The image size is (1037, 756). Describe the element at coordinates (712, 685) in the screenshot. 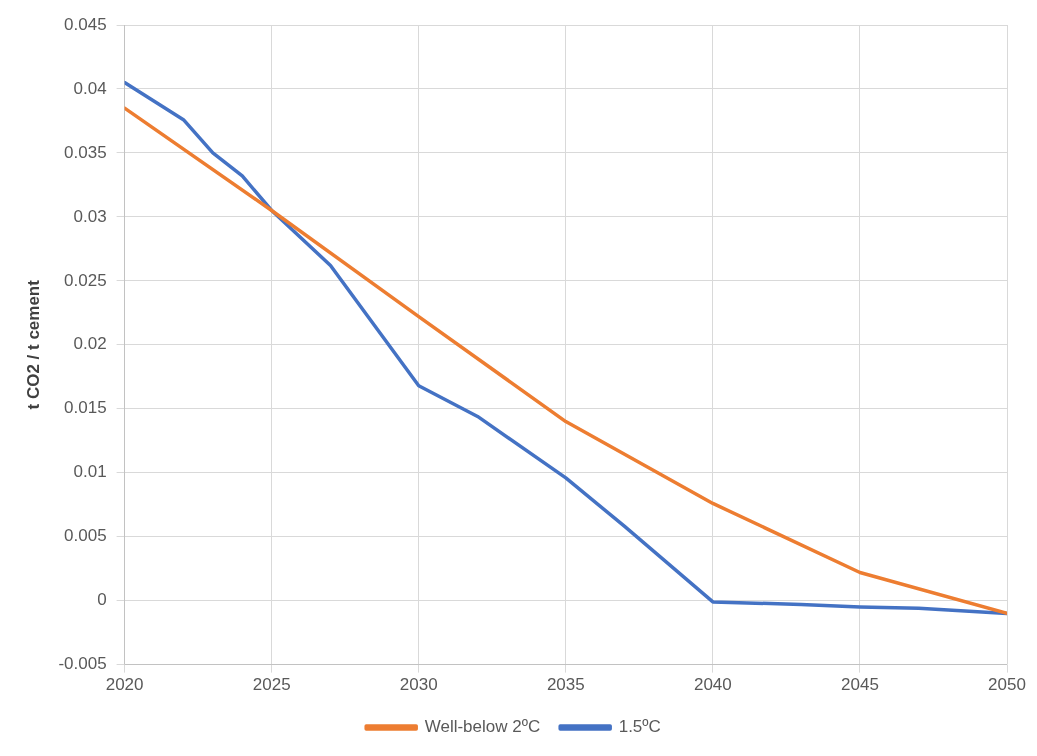

I see `x-tick-label: 2040` at that location.